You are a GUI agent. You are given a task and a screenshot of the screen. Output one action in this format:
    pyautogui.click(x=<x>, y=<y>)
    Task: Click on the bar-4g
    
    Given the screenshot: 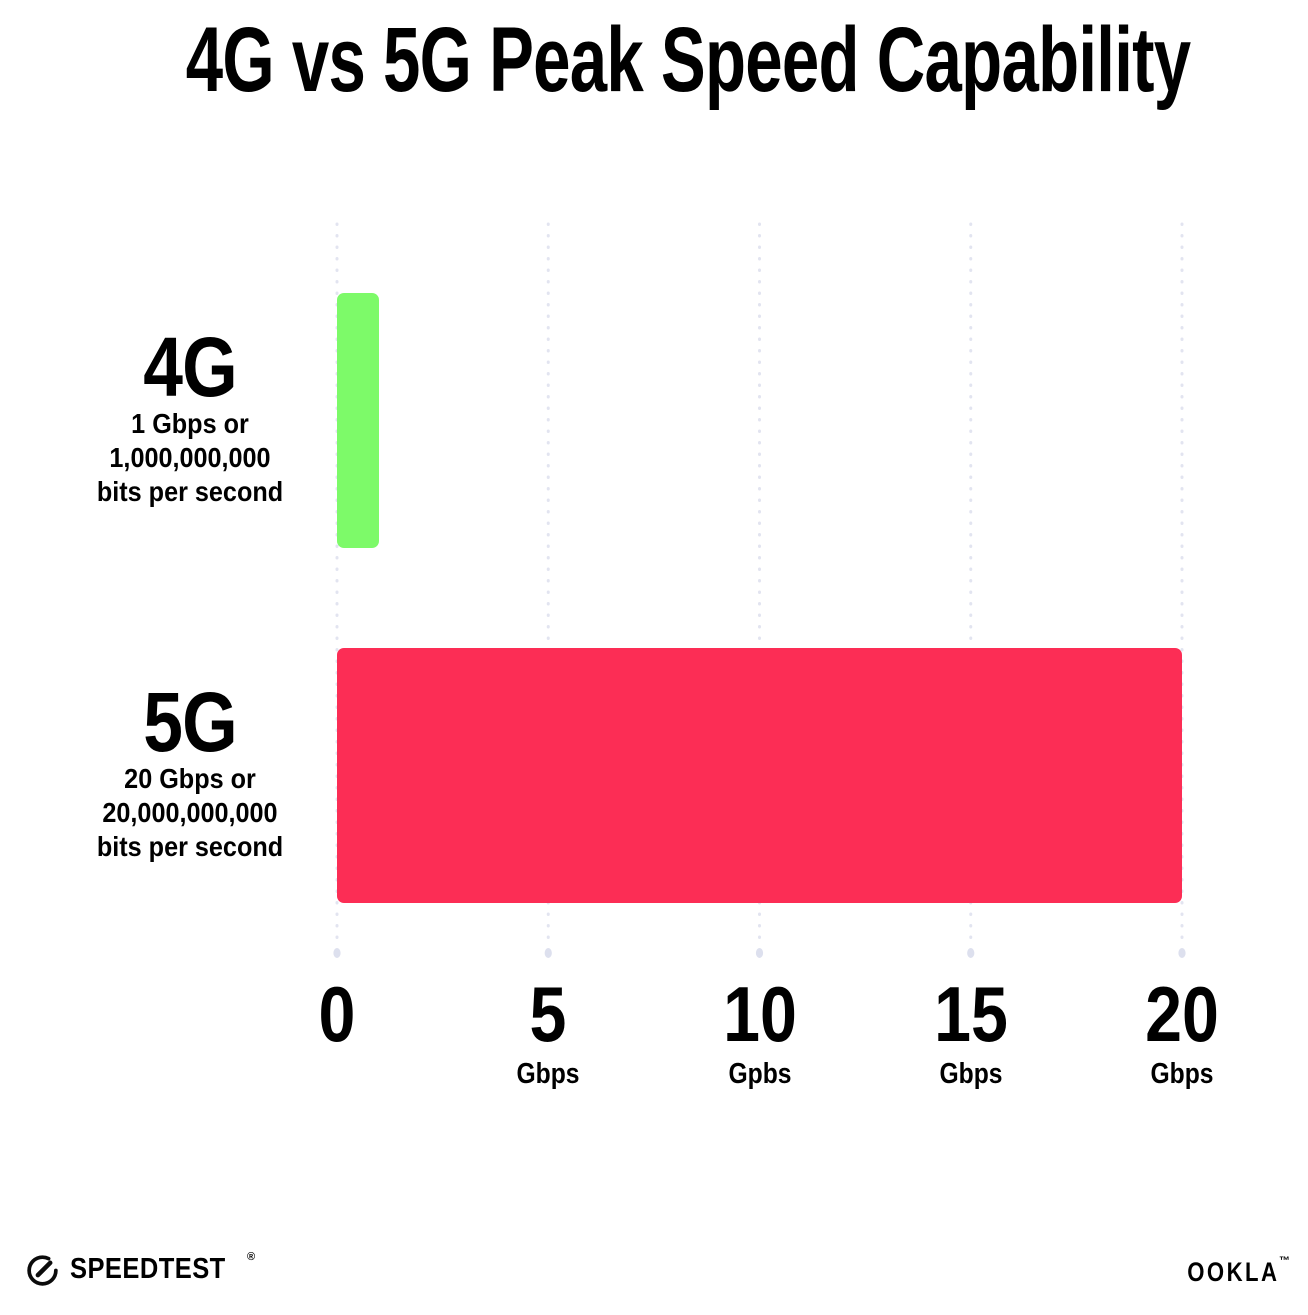 What is the action you would take?
    pyautogui.click(x=358, y=420)
    